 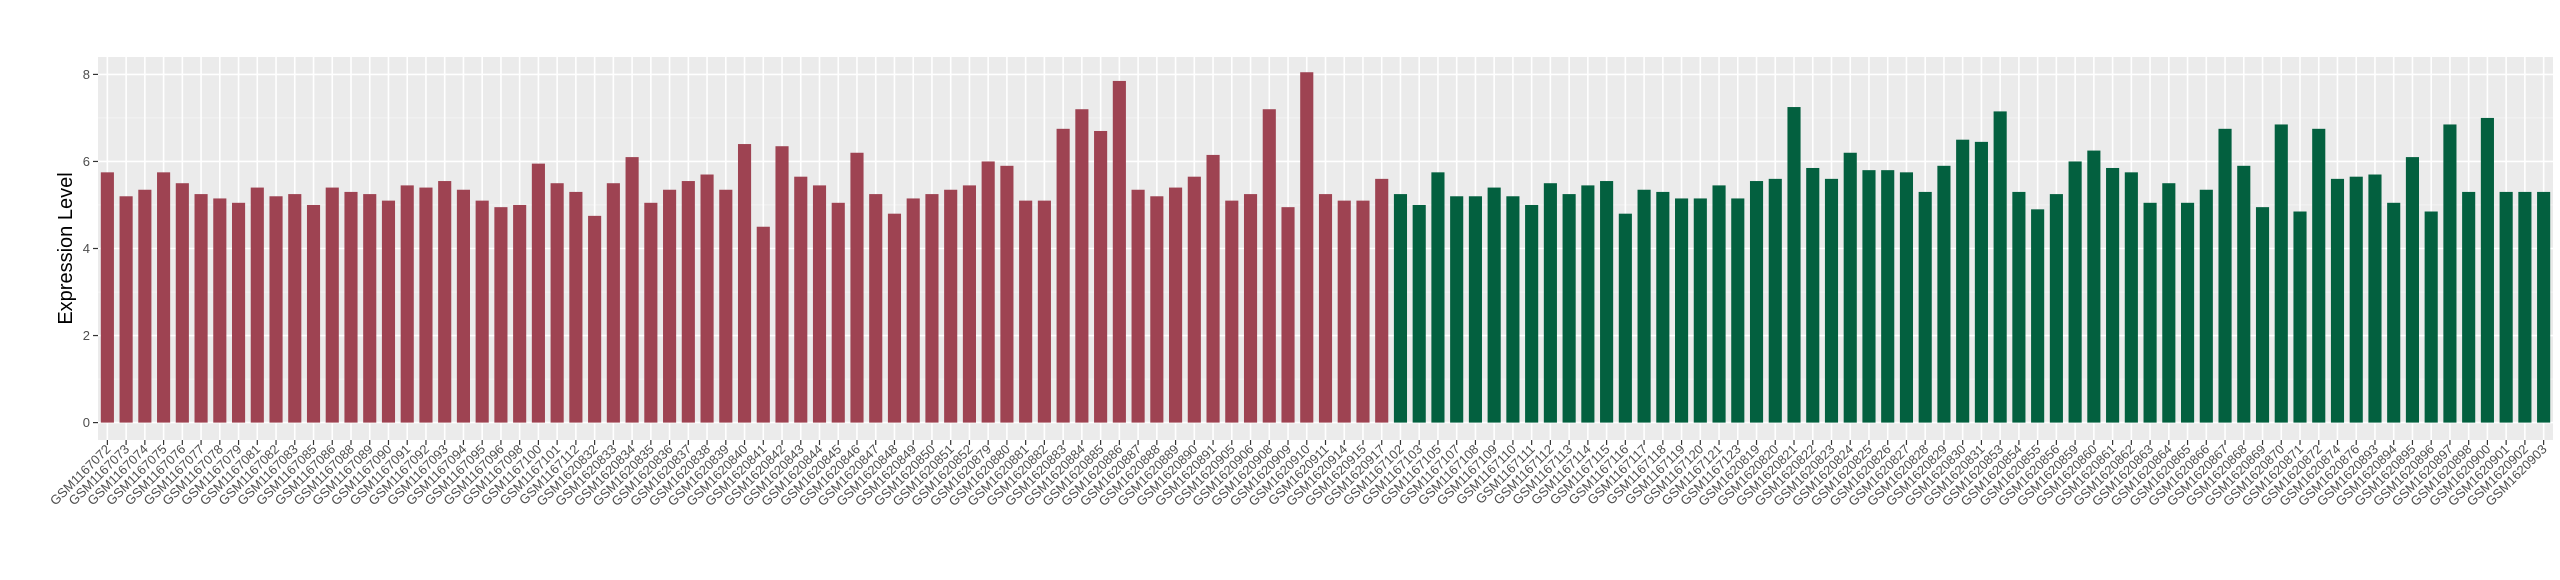 What do you see at coordinates (86, 74) in the screenshot?
I see `y-tick-label: 8` at bounding box center [86, 74].